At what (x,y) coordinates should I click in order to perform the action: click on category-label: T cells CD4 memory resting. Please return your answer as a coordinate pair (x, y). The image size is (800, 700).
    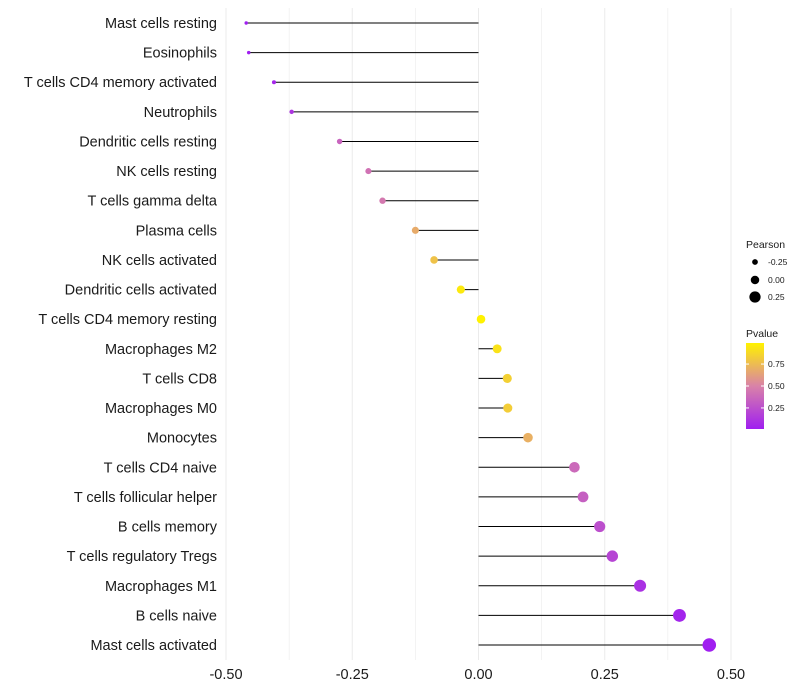
    Looking at the image, I should click on (127, 320).